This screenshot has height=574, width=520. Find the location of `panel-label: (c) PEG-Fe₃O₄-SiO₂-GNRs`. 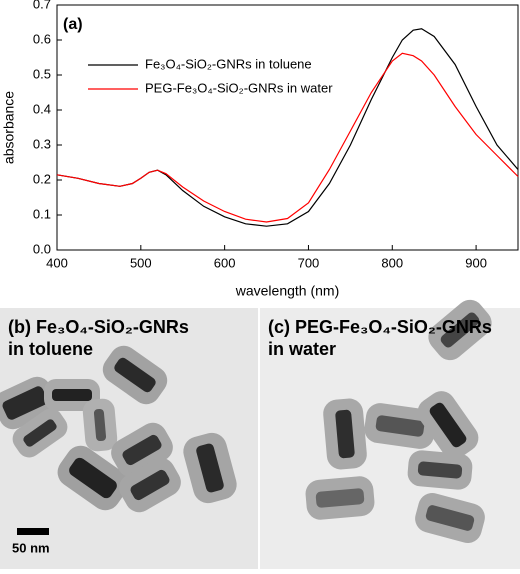

panel-label: (c) PEG-Fe₃O₄-SiO₂-GNRs is located at coordinates (380, 327).